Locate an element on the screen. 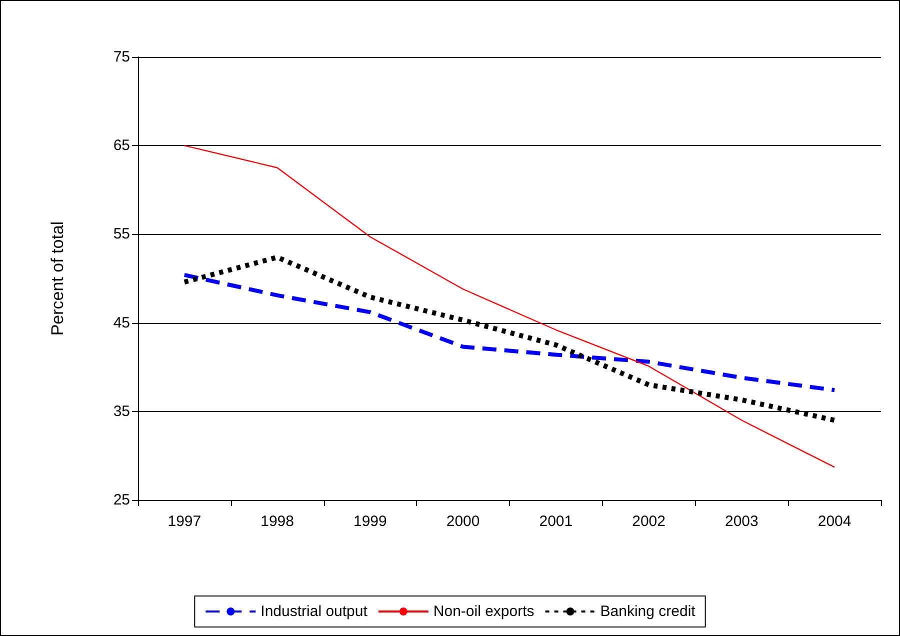  y-tick-label: 75 is located at coordinates (121, 57).